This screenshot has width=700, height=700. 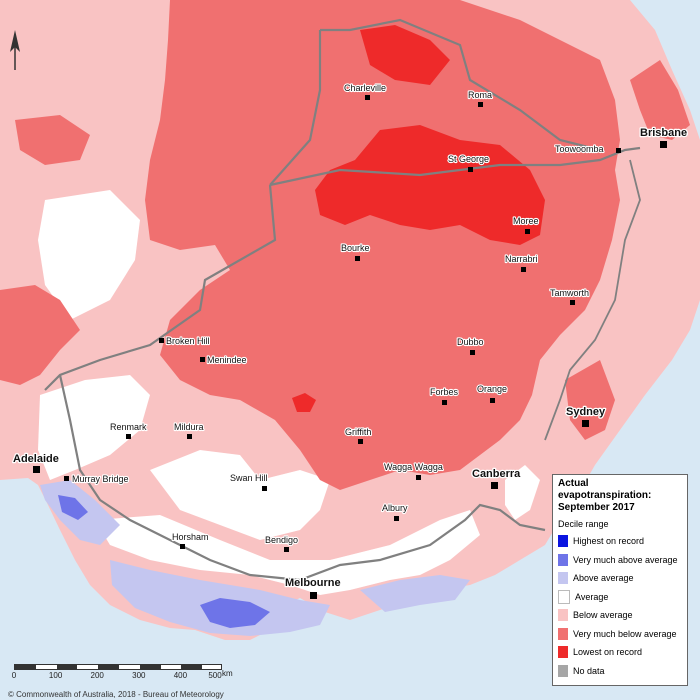 What do you see at coordinates (620, 671) in the screenshot?
I see `legend-item-no-data: No data` at bounding box center [620, 671].